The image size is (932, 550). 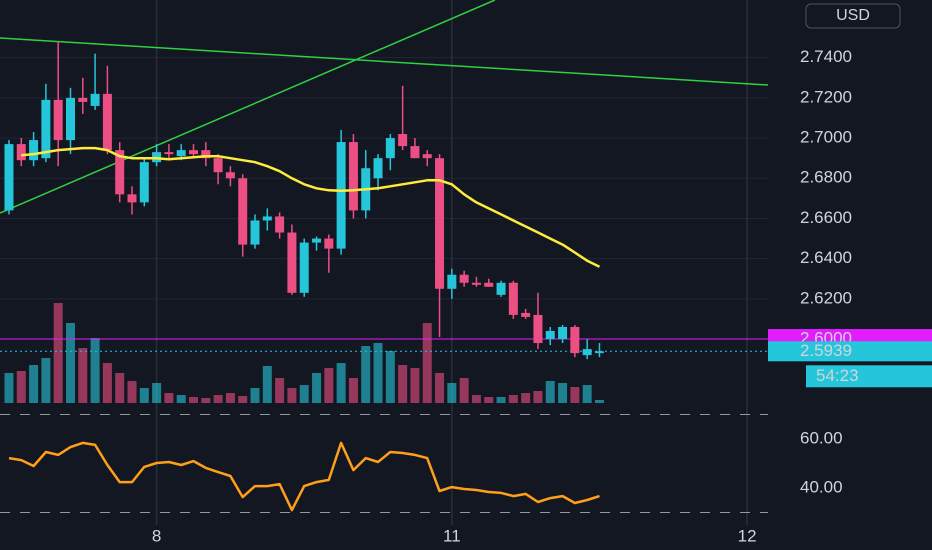 I want to click on rsi-tick-label: 60.00, so click(x=821, y=437).